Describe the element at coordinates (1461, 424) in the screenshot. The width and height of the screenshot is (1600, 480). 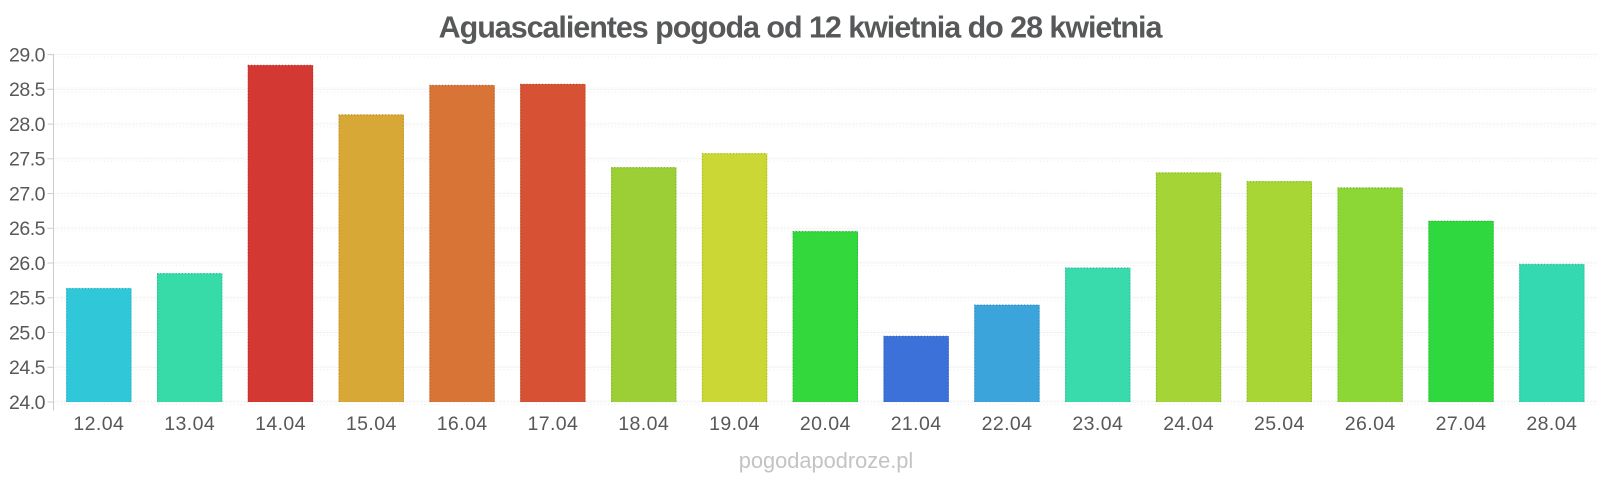
I see `svg-text: 27.04` at that location.